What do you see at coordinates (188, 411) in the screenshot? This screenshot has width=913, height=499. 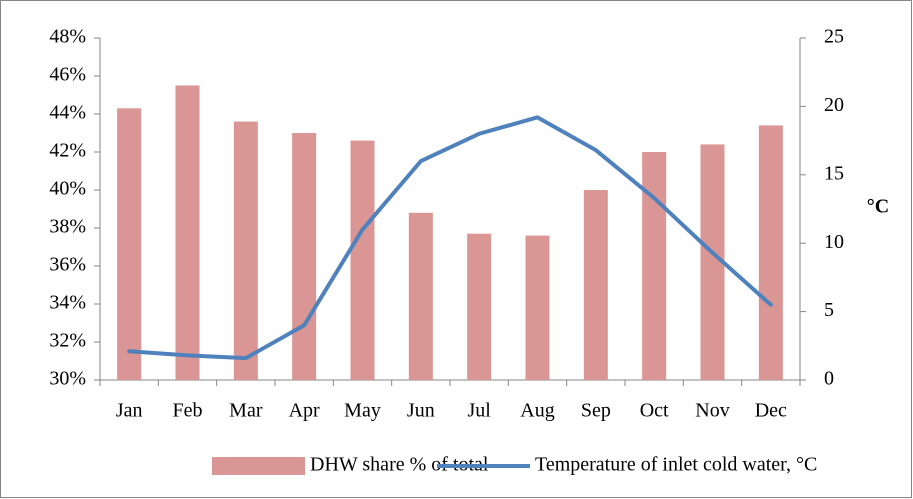 I see `x-tick-label: Feb` at bounding box center [188, 411].